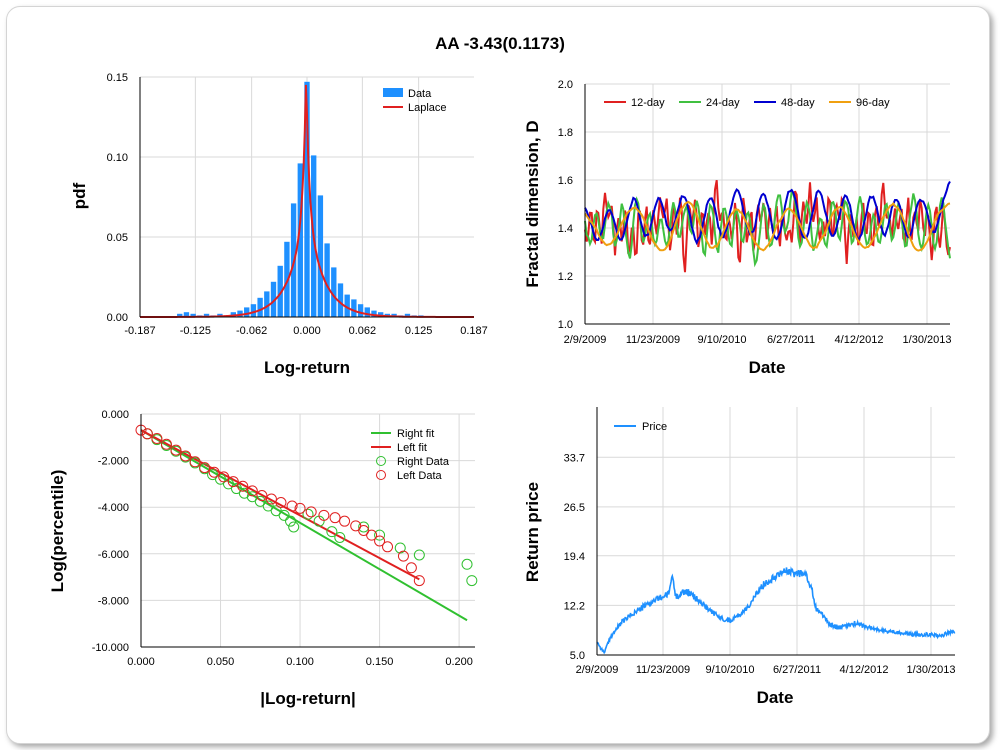 The height and width of the screenshot is (750, 1000). I want to click on price-x-tick-label: 6/27/2011, so click(797, 670).